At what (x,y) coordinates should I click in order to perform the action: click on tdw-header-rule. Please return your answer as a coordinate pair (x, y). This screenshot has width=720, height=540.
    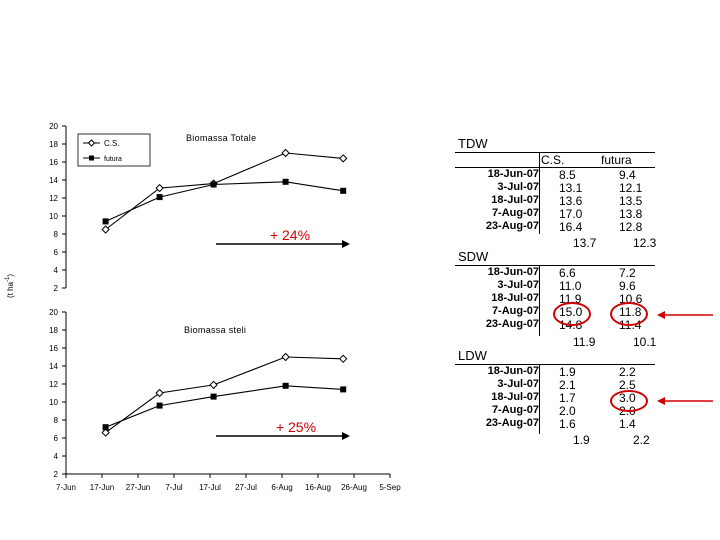
    Looking at the image, I should click on (555, 167).